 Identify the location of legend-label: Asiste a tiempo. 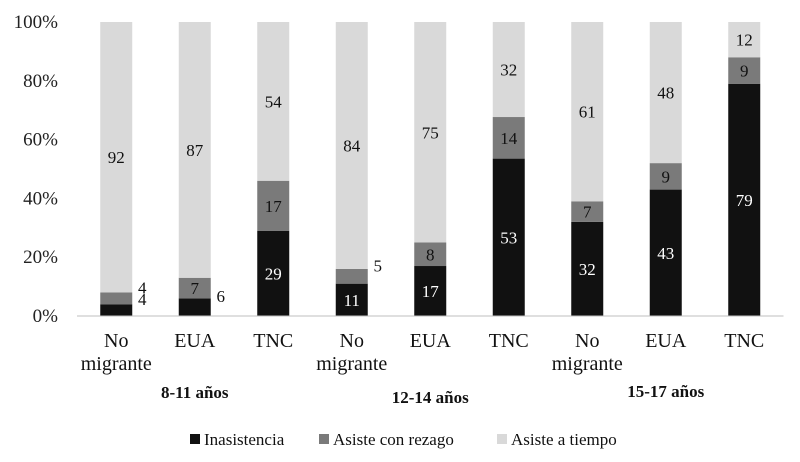
(564, 439).